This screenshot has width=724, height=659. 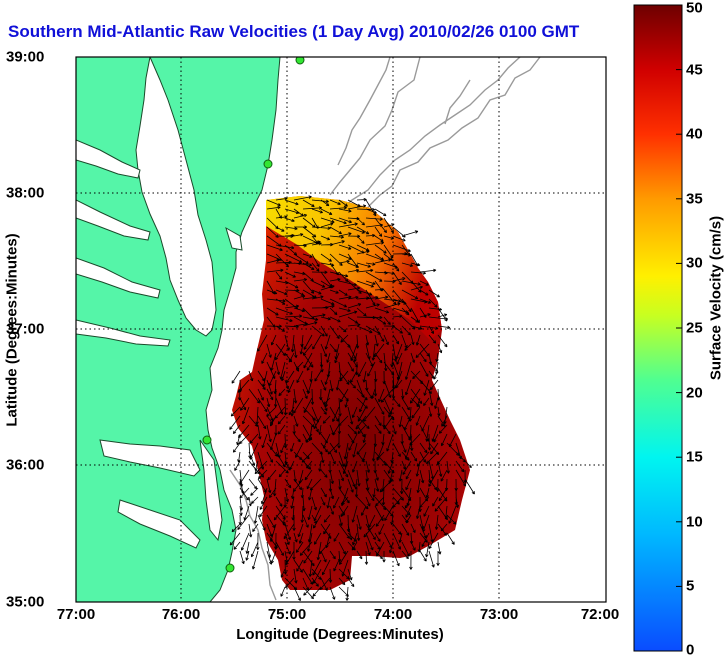 I want to click on y-tick-label: 39:00, so click(x=25, y=57).